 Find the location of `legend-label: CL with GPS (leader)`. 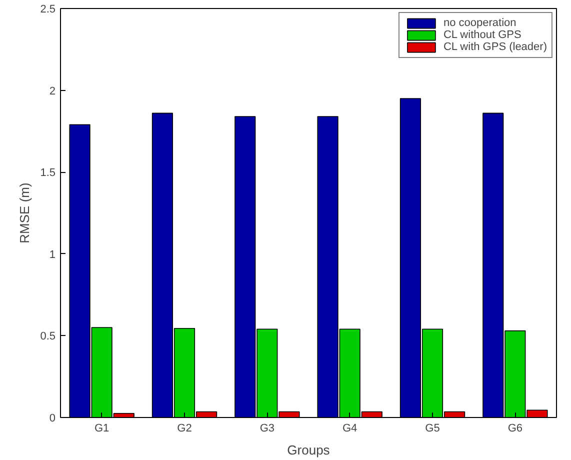

legend-label: CL with GPS (leader) is located at coordinates (495, 47).